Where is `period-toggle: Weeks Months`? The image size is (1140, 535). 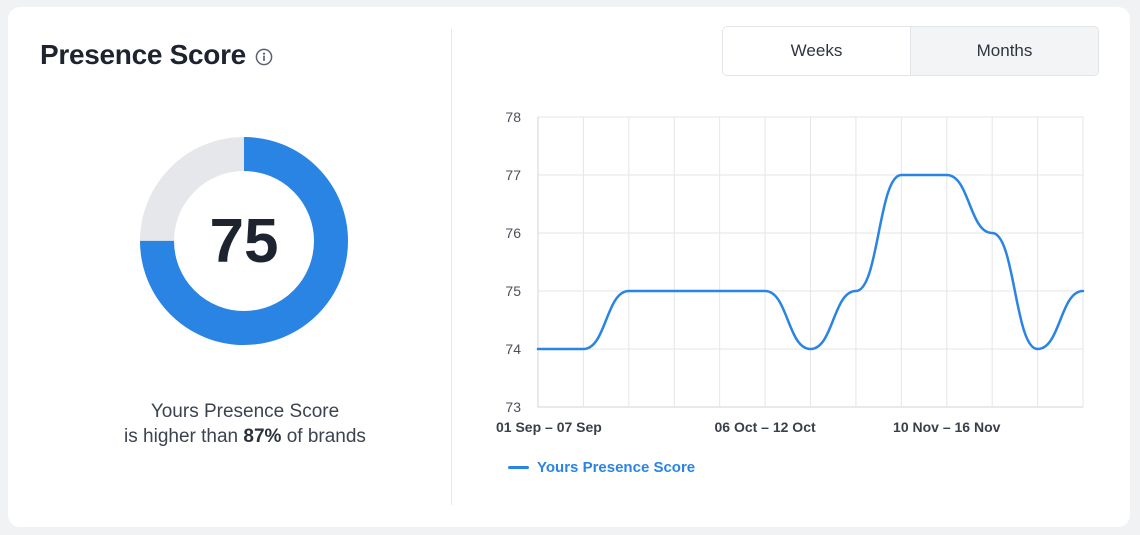
period-toggle: Weeks Months is located at coordinates (910, 51).